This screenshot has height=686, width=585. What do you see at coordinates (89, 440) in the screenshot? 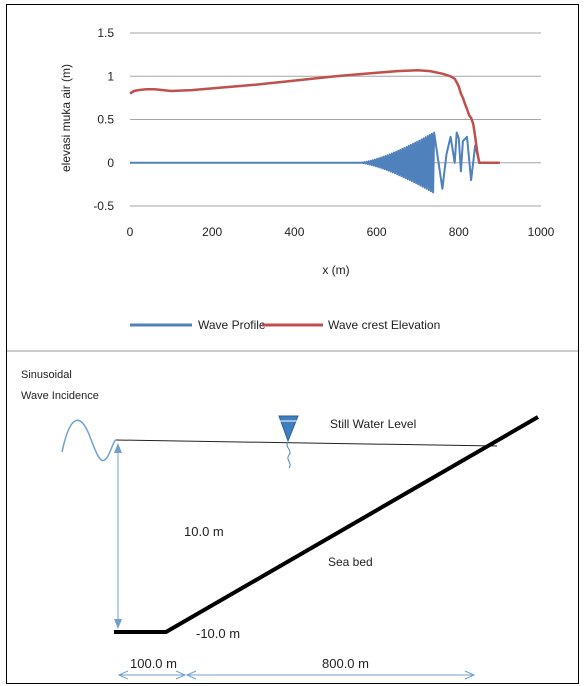
I see `incident-wave-icon` at bounding box center [89, 440].